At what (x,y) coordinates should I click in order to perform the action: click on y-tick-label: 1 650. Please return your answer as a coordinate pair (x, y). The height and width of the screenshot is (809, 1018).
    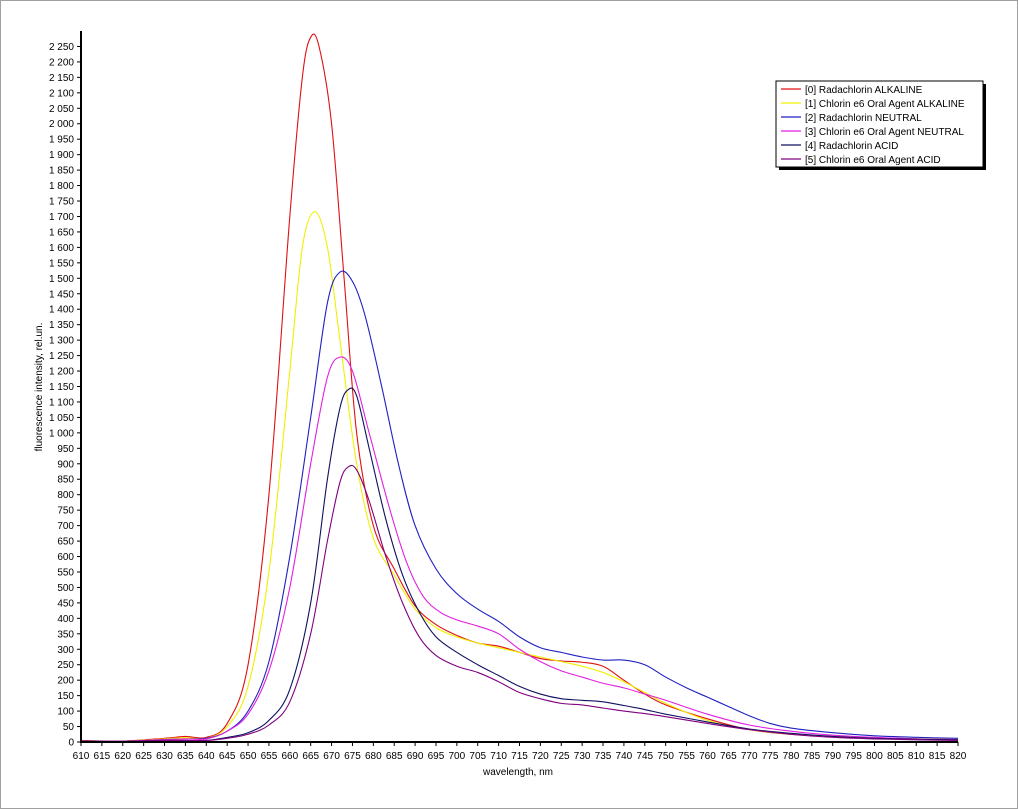
    Looking at the image, I should click on (61, 232).